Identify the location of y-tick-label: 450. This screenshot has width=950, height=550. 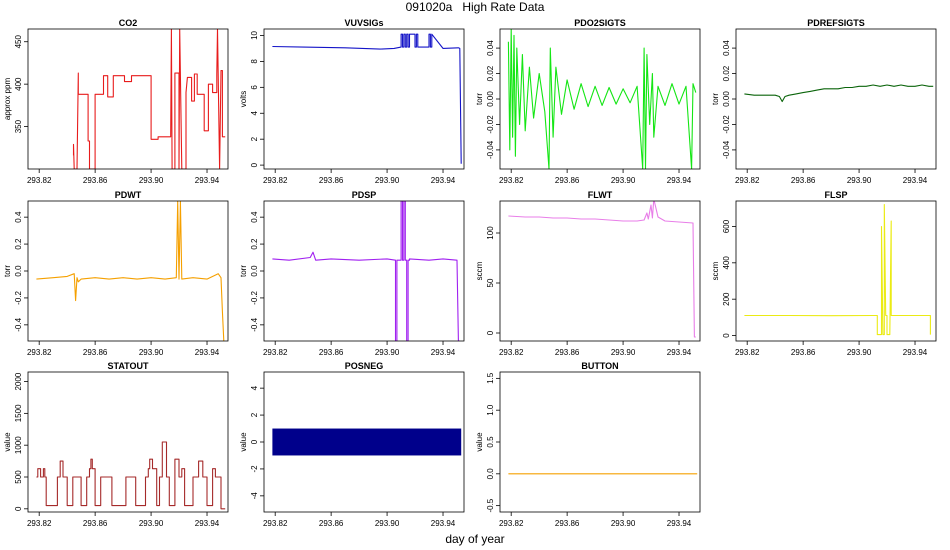
(18, 42).